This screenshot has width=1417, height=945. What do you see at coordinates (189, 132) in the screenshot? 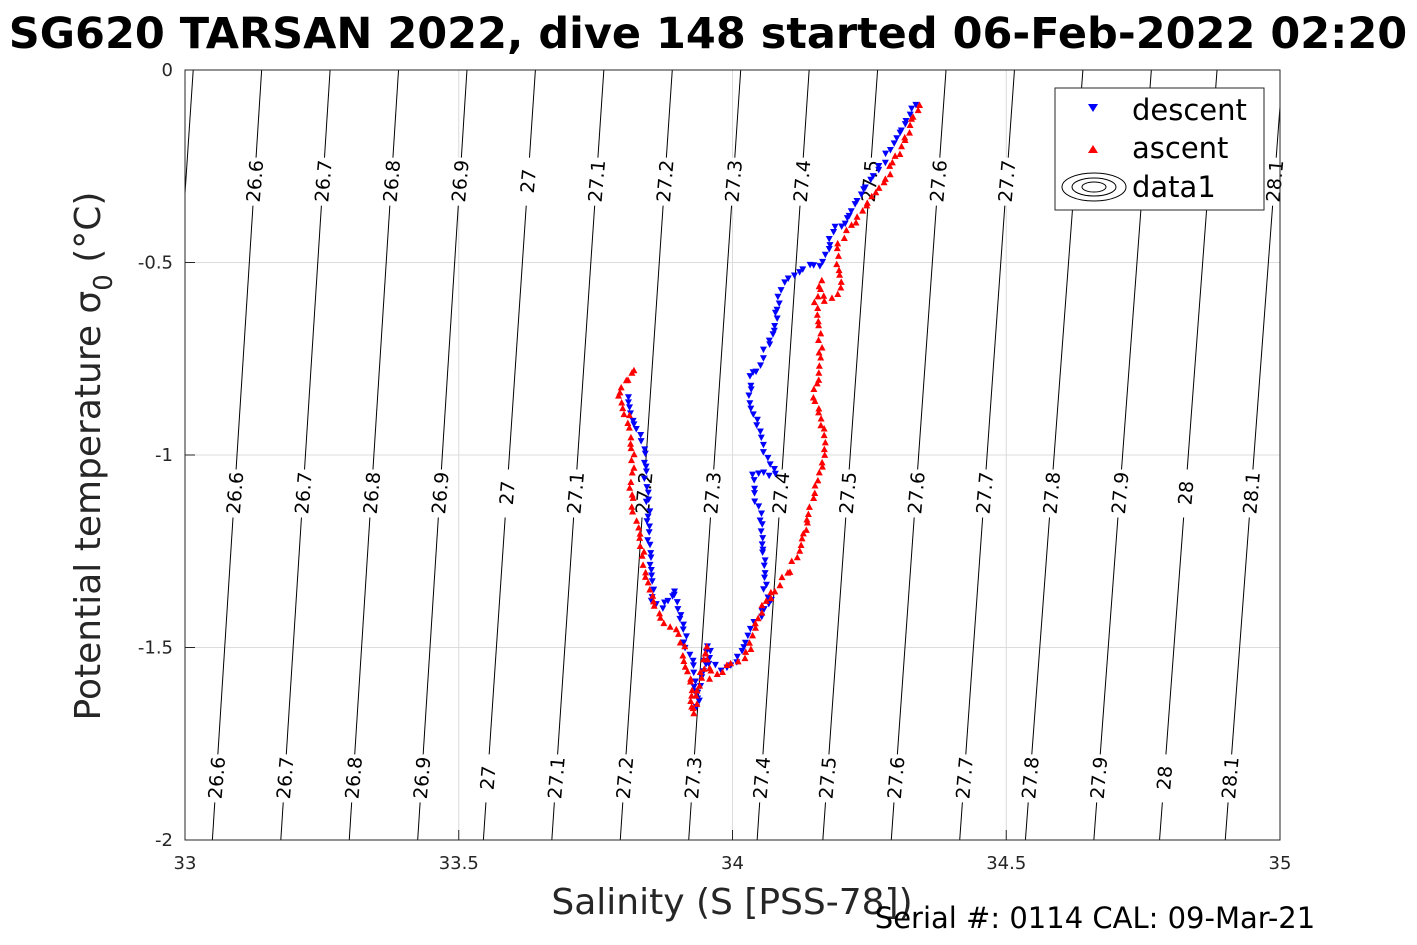
I see `isopycnal-line` at bounding box center [189, 132].